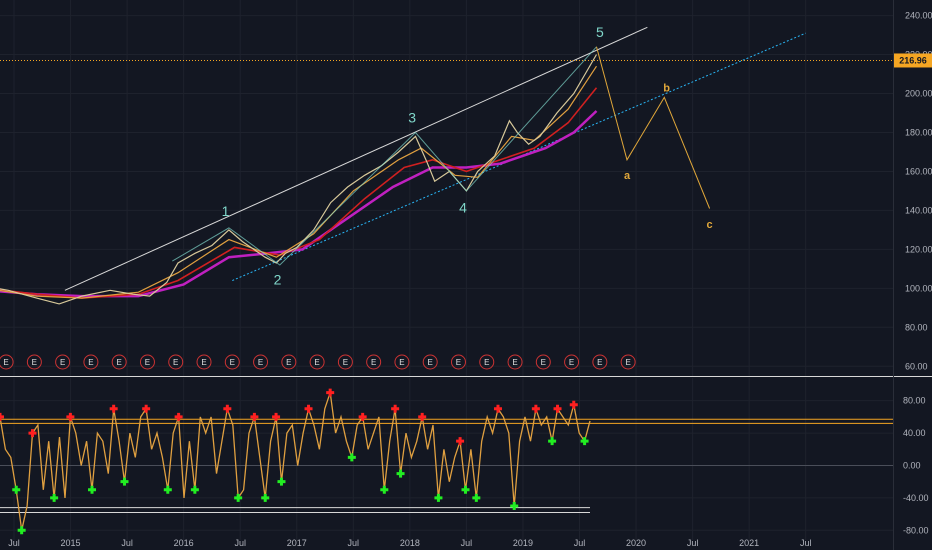  I want to click on abc-projection-path, so click(653, 127).